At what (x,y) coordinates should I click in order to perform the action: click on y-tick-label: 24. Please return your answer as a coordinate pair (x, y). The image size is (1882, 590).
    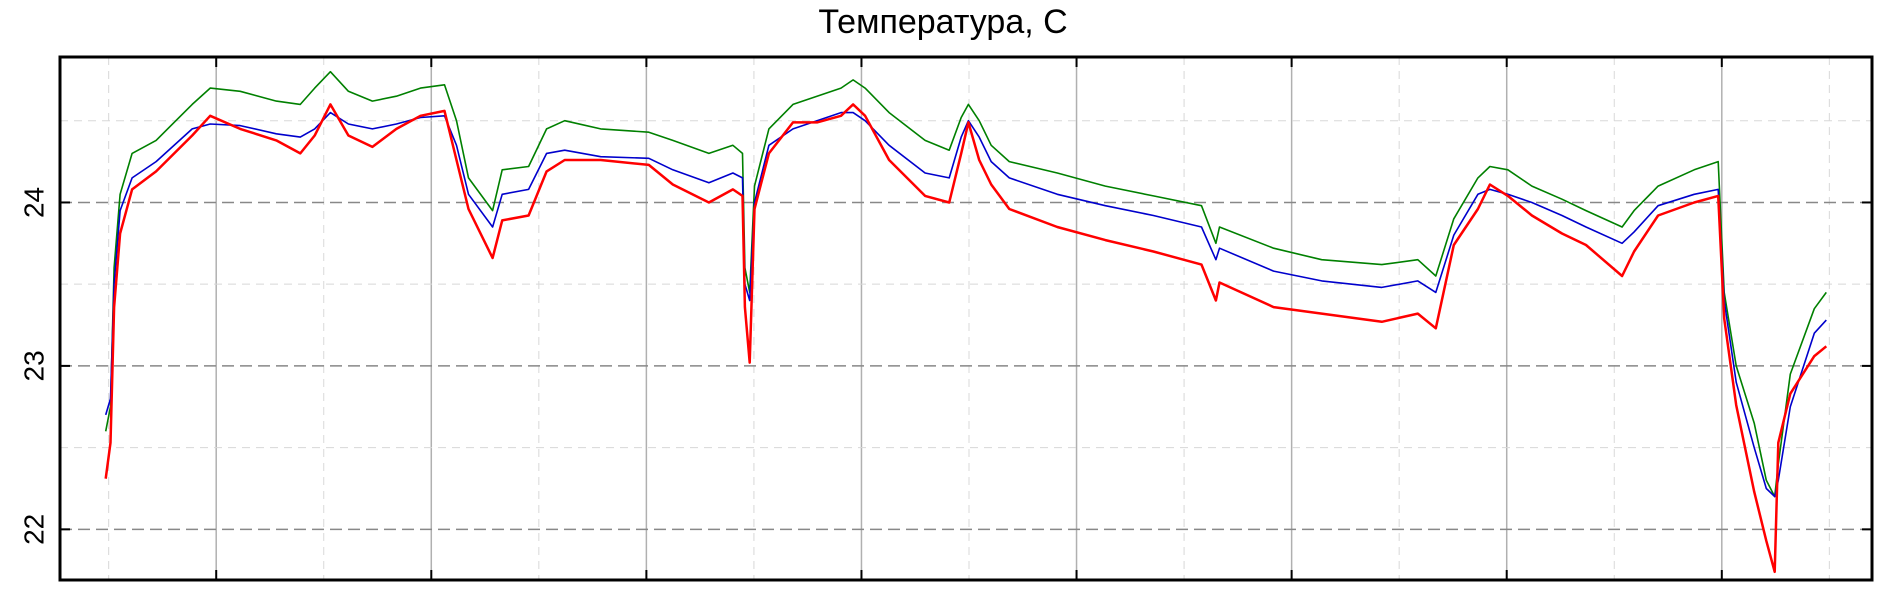
    Looking at the image, I should click on (33, 202).